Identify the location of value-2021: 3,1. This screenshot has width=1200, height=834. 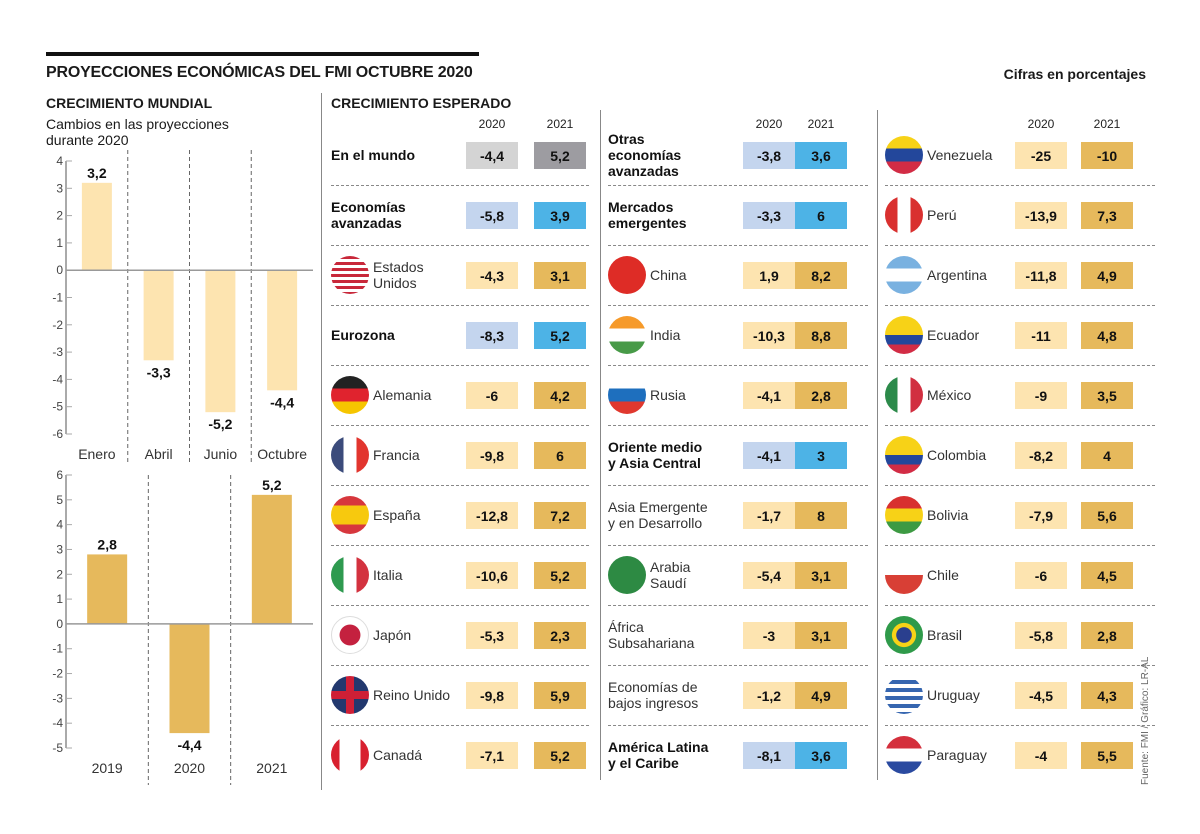
(560, 275).